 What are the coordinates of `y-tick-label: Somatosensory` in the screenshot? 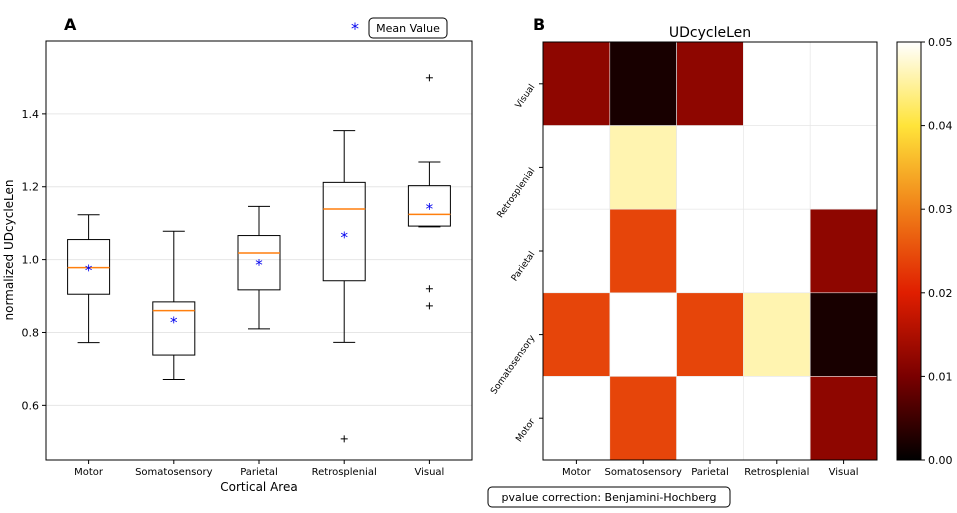 It's located at (513, 364).